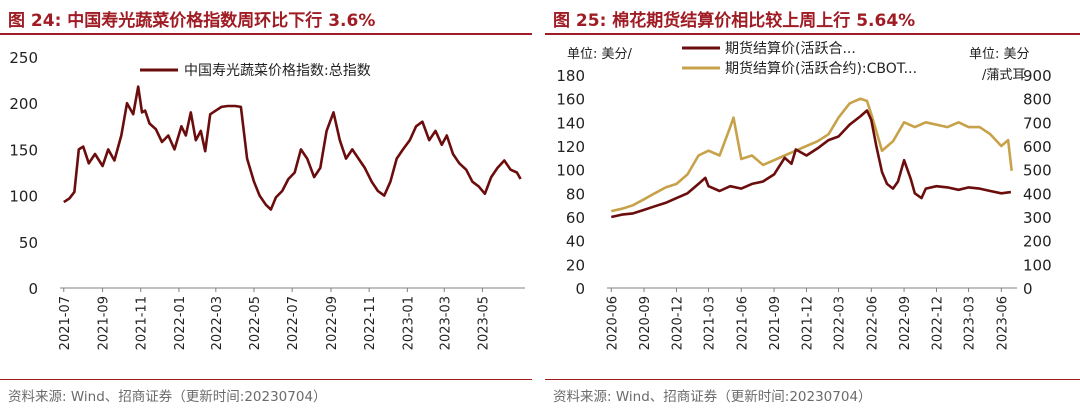  What do you see at coordinates (1028, 289) in the screenshot?
I see `y-right-tick-label: 0` at bounding box center [1028, 289].